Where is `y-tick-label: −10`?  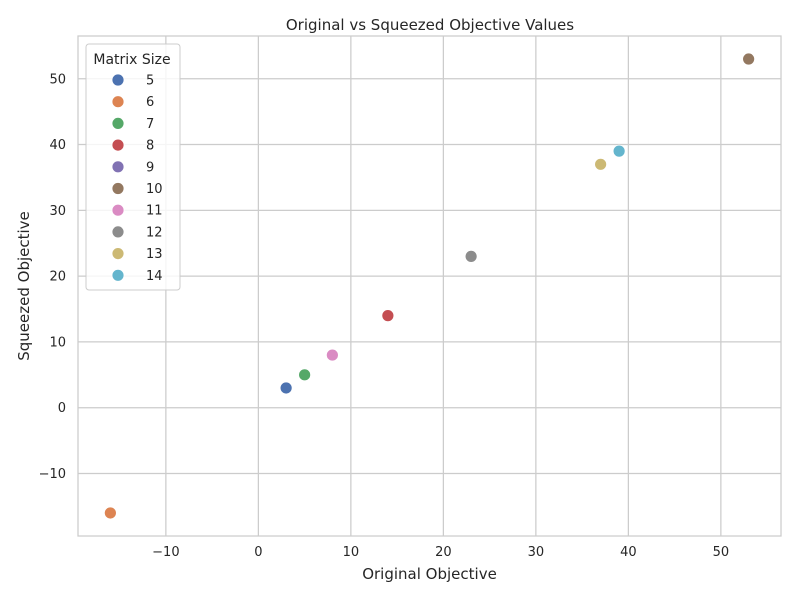 y-tick-label: −10 is located at coordinates (52, 474).